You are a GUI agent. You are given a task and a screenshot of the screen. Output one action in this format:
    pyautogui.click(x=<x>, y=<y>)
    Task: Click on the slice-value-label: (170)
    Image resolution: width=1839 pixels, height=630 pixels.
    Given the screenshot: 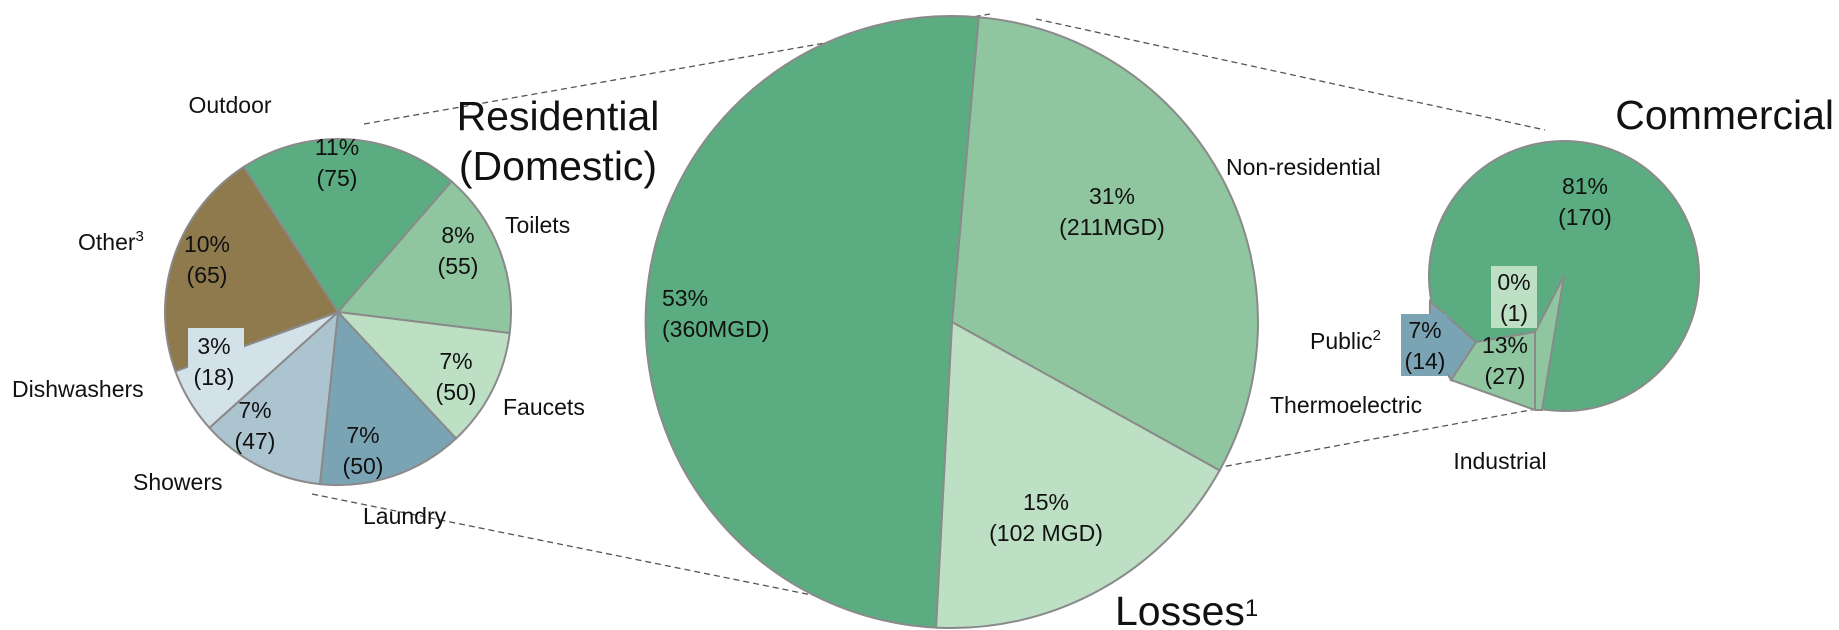 What is the action you would take?
    pyautogui.click(x=1585, y=217)
    